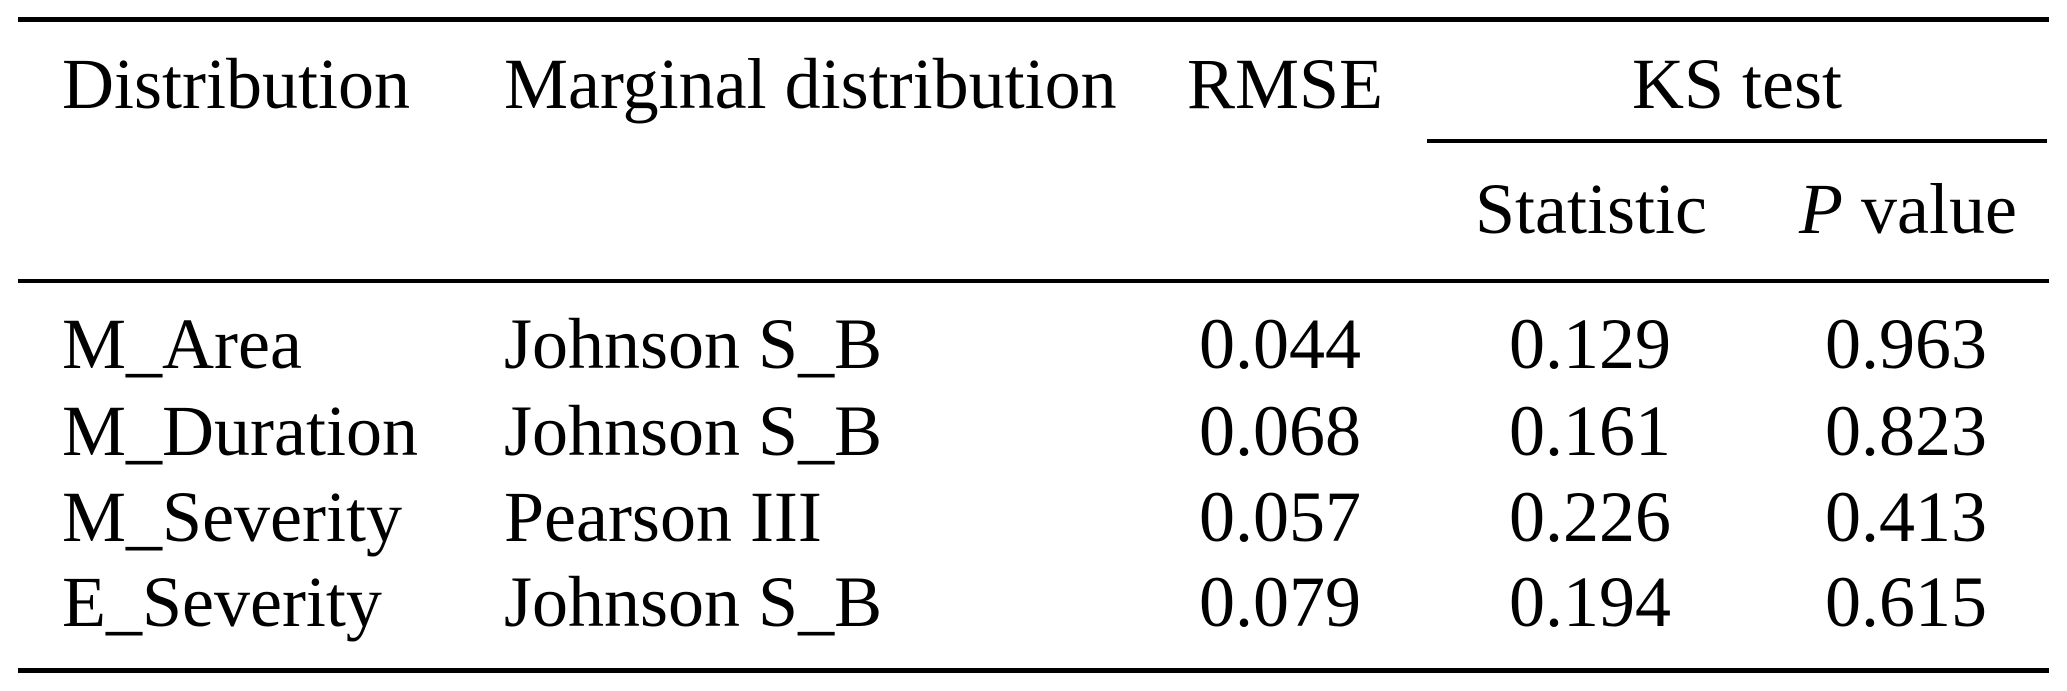  I want to click on cell-ks-statistic: 0.226, so click(1590, 517).